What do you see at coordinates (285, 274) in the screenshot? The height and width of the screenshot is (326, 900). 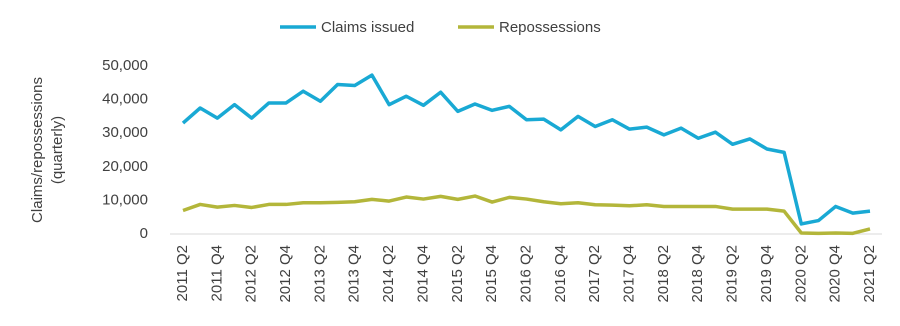 I see `x-tick-label: 2012 Q4` at bounding box center [285, 274].